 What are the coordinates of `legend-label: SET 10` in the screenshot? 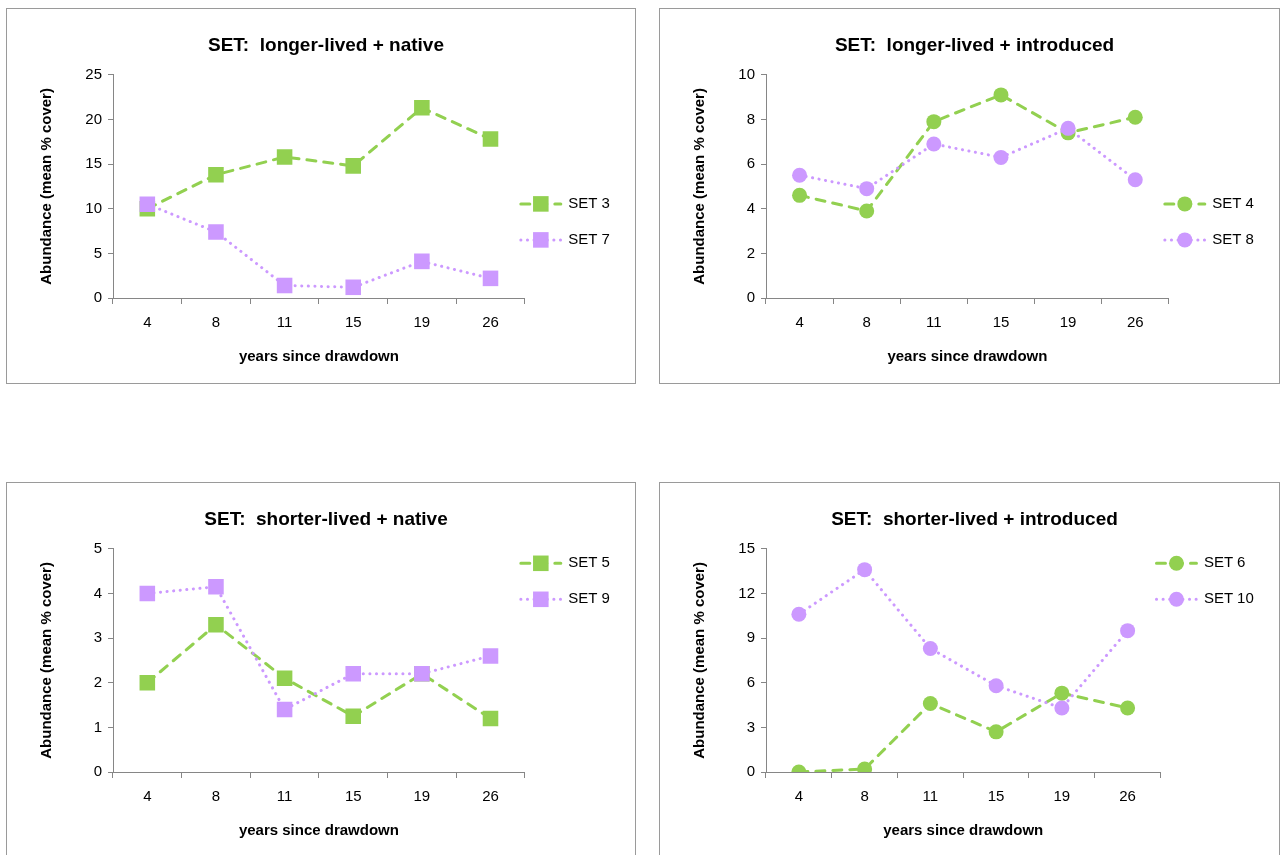 It's located at (1228, 598).